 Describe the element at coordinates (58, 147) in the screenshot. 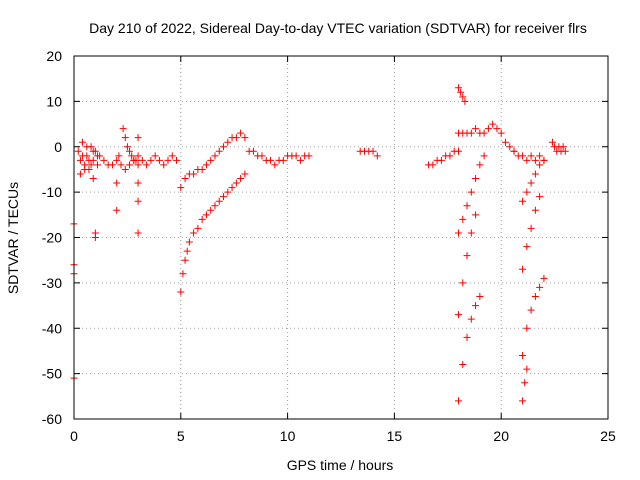

I see `y-tick-label: 0` at that location.